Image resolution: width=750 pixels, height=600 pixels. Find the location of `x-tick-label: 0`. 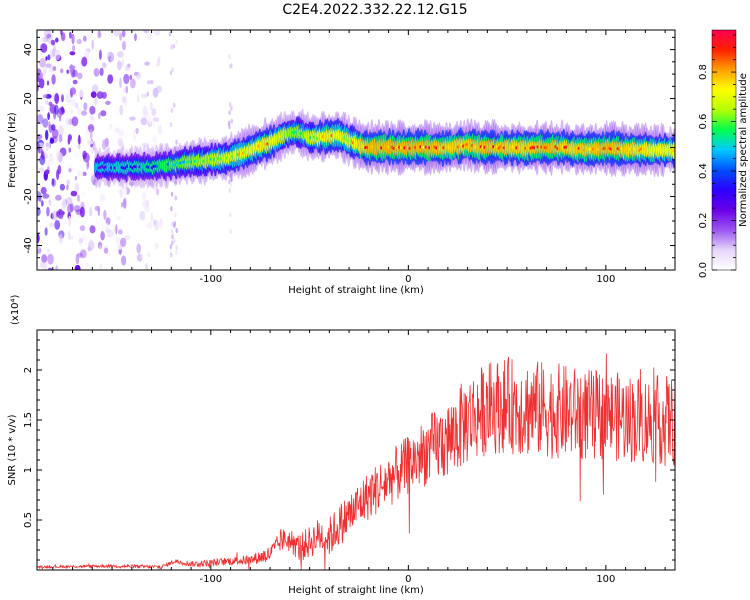

x-tick-label: 0 is located at coordinates (408, 279).